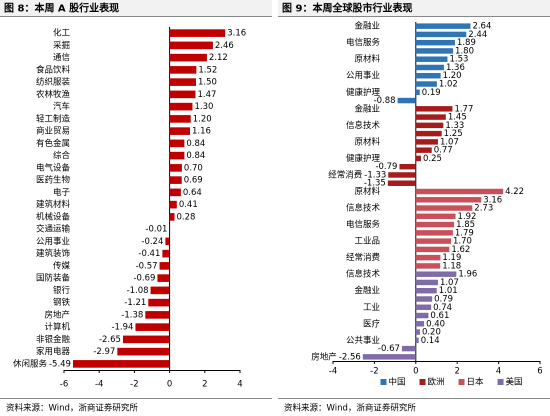 This screenshot has width=550, height=416. What do you see at coordinates (57, 327) in the screenshot?
I see `category-label: 计算机` at bounding box center [57, 327].